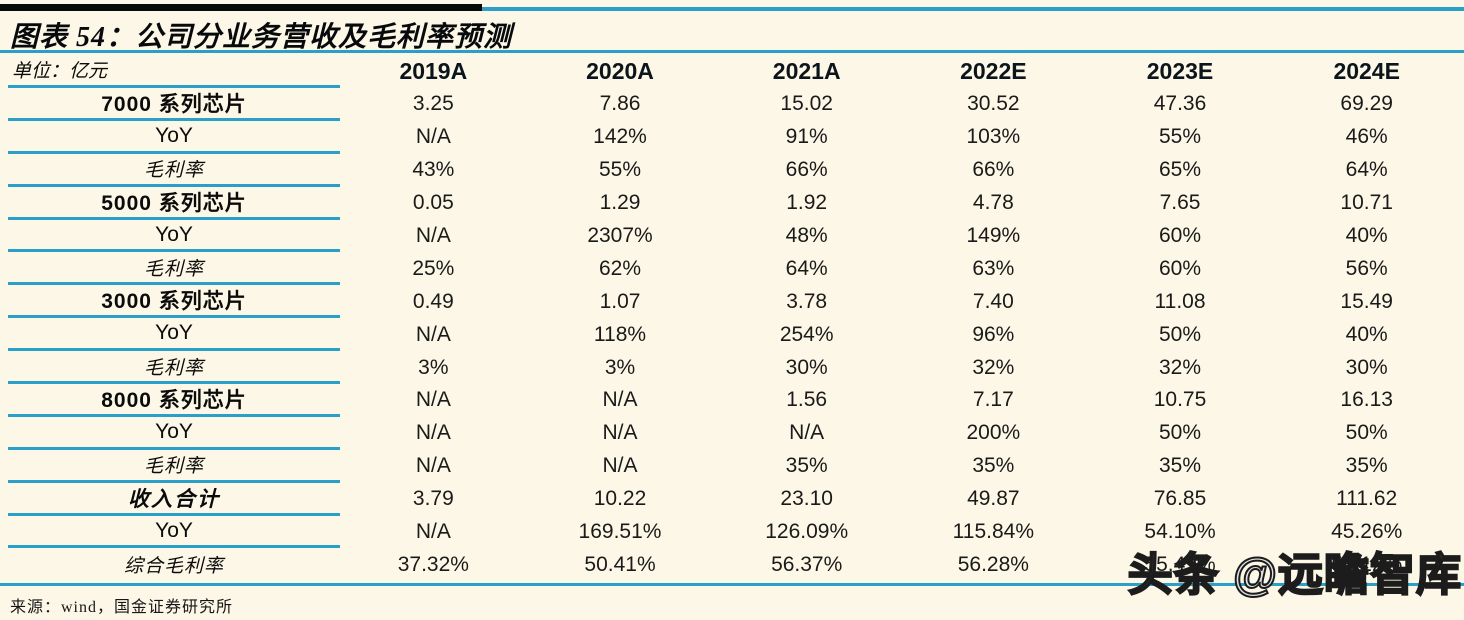 Image resolution: width=1464 pixels, height=620 pixels. What do you see at coordinates (1180, 137) in the screenshot?
I see `cell-value: 55%` at bounding box center [1180, 137].